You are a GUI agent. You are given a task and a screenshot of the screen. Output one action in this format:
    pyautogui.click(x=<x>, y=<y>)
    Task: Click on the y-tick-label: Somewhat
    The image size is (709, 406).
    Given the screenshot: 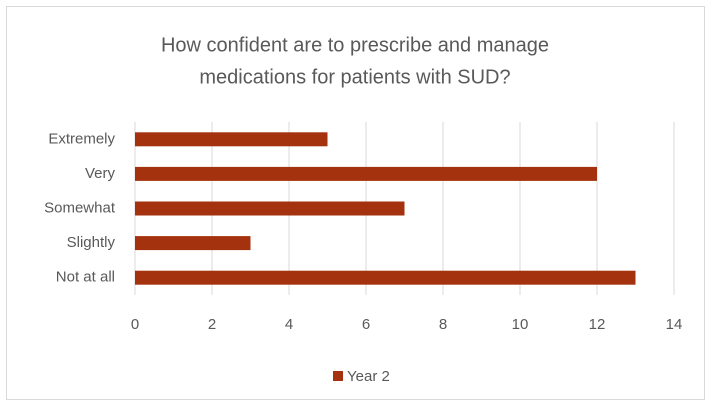 What is the action you would take?
    pyautogui.click(x=80, y=207)
    